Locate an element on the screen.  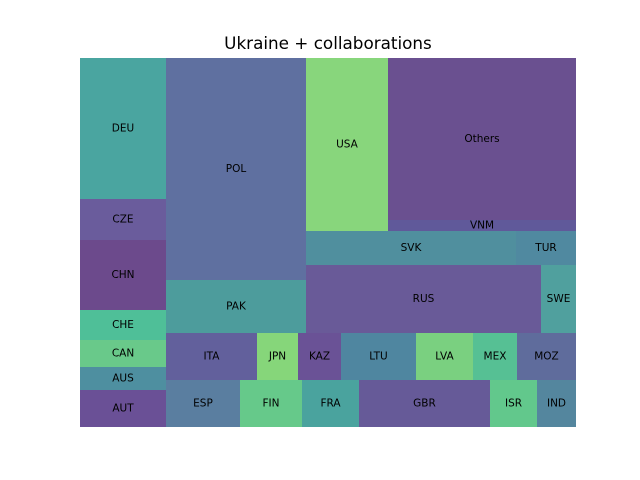
treemap-label-aut: AUT is located at coordinates (123, 409).